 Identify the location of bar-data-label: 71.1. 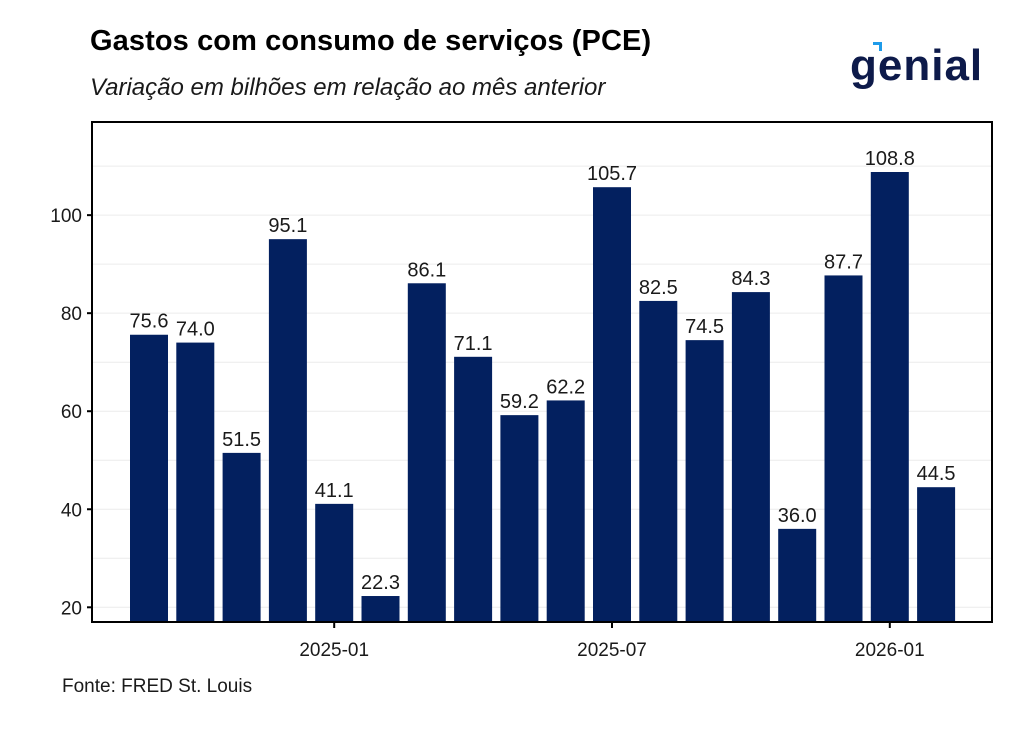
(473, 344).